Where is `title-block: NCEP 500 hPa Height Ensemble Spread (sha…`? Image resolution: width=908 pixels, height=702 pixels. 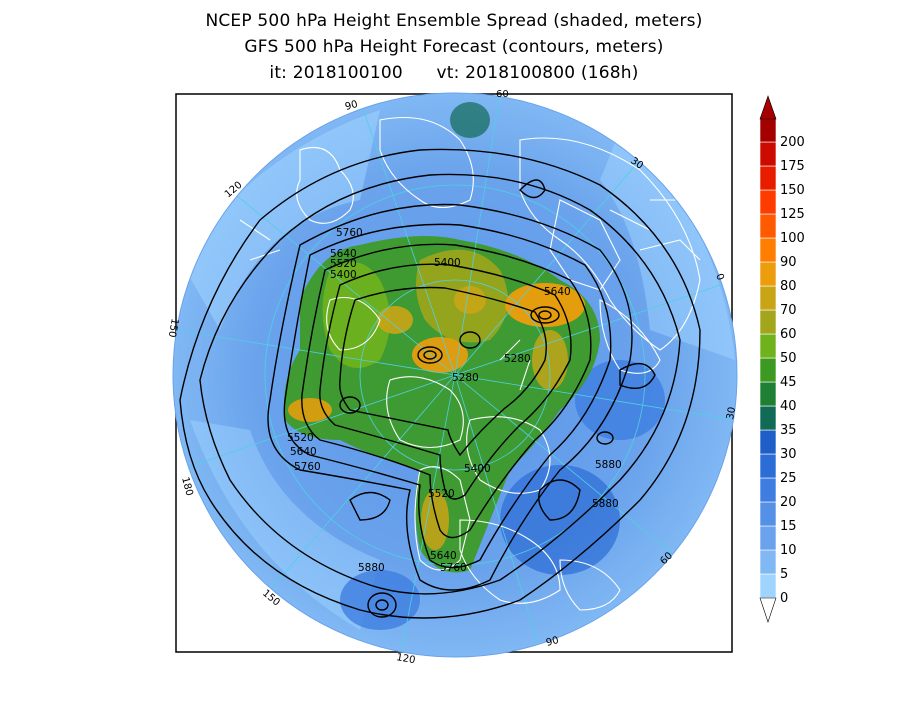
title-block: NCEP 500 hPa Height Ensemble Spread (sha… is located at coordinates (454, 47).